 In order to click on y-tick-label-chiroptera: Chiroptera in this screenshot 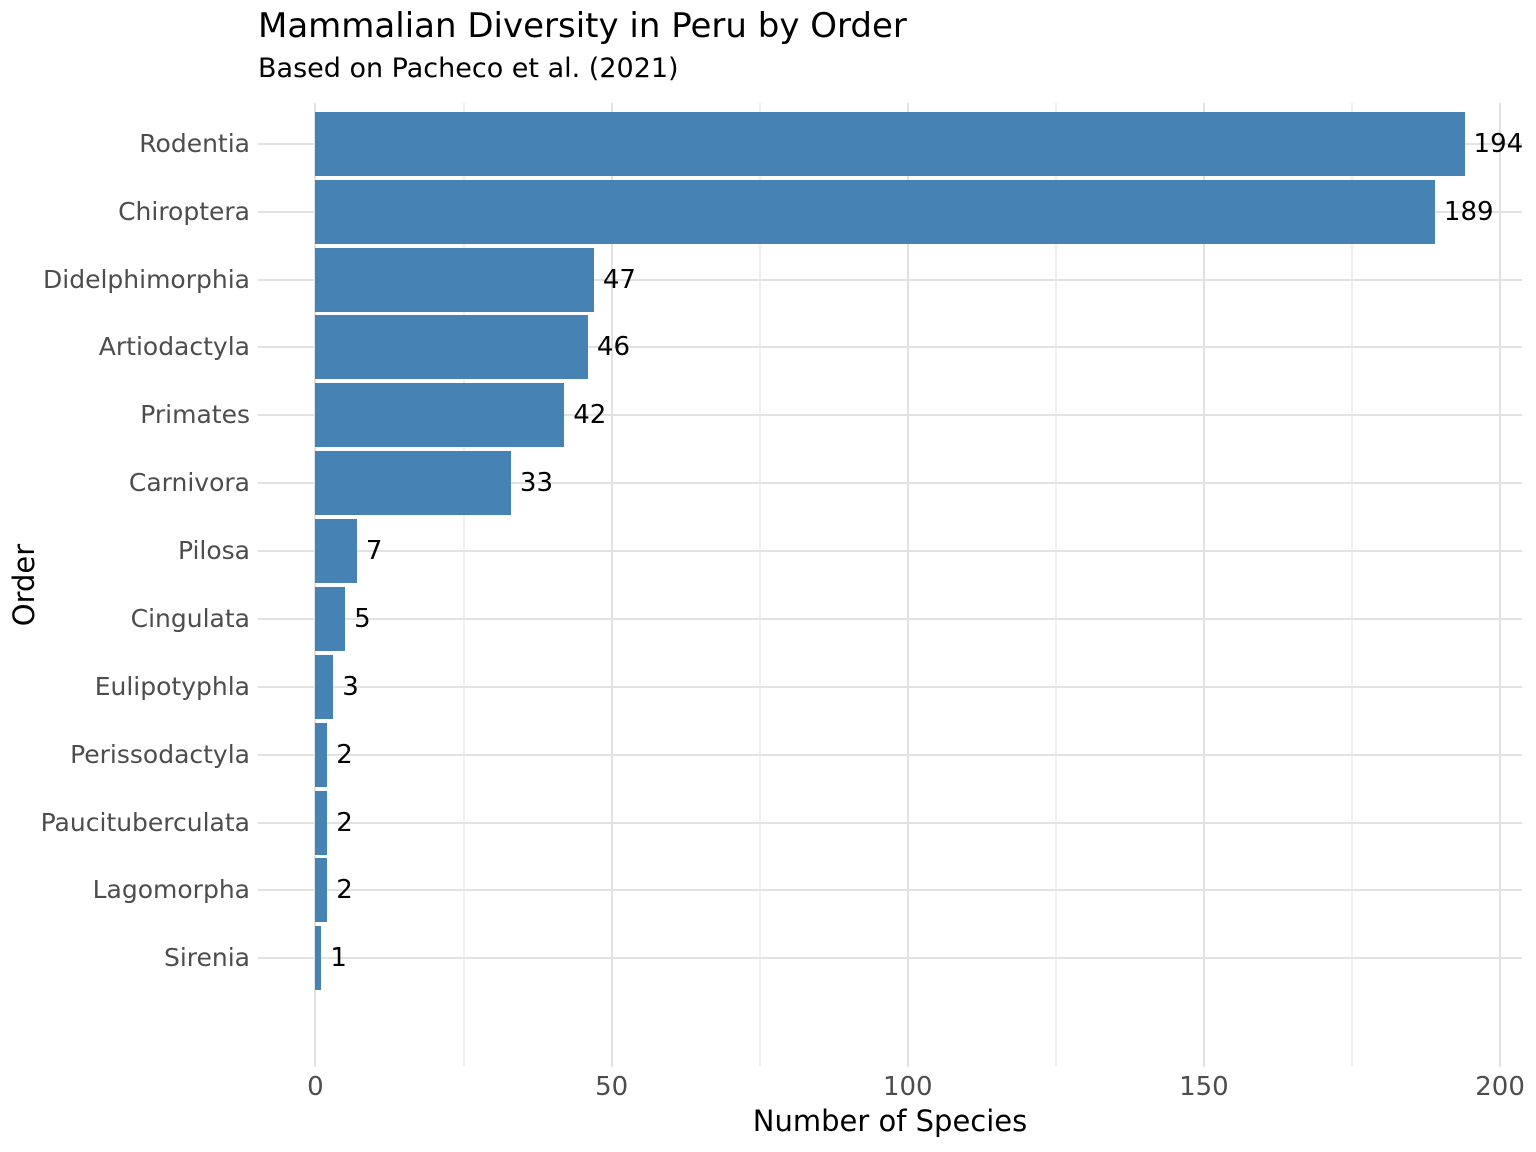, I will do `click(184, 211)`.